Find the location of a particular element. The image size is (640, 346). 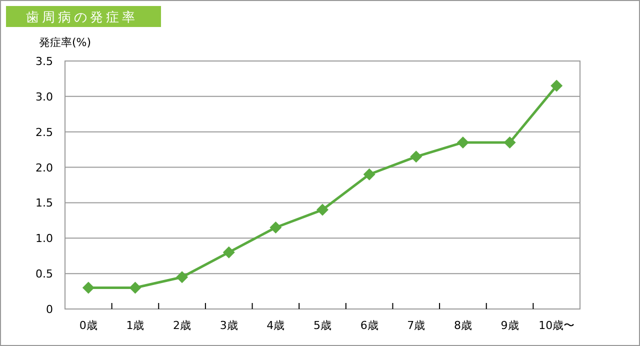

y-tick-label: 0.5 is located at coordinates (44, 274).